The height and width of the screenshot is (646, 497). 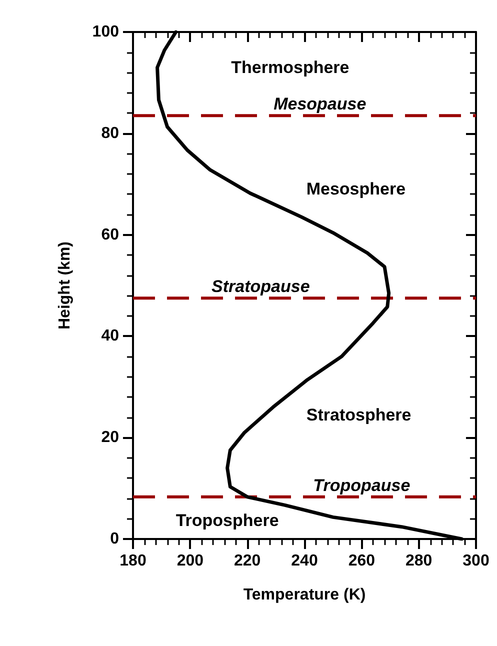 What do you see at coordinates (133, 561) in the screenshot?
I see `x-tick-label: 180` at bounding box center [133, 561].